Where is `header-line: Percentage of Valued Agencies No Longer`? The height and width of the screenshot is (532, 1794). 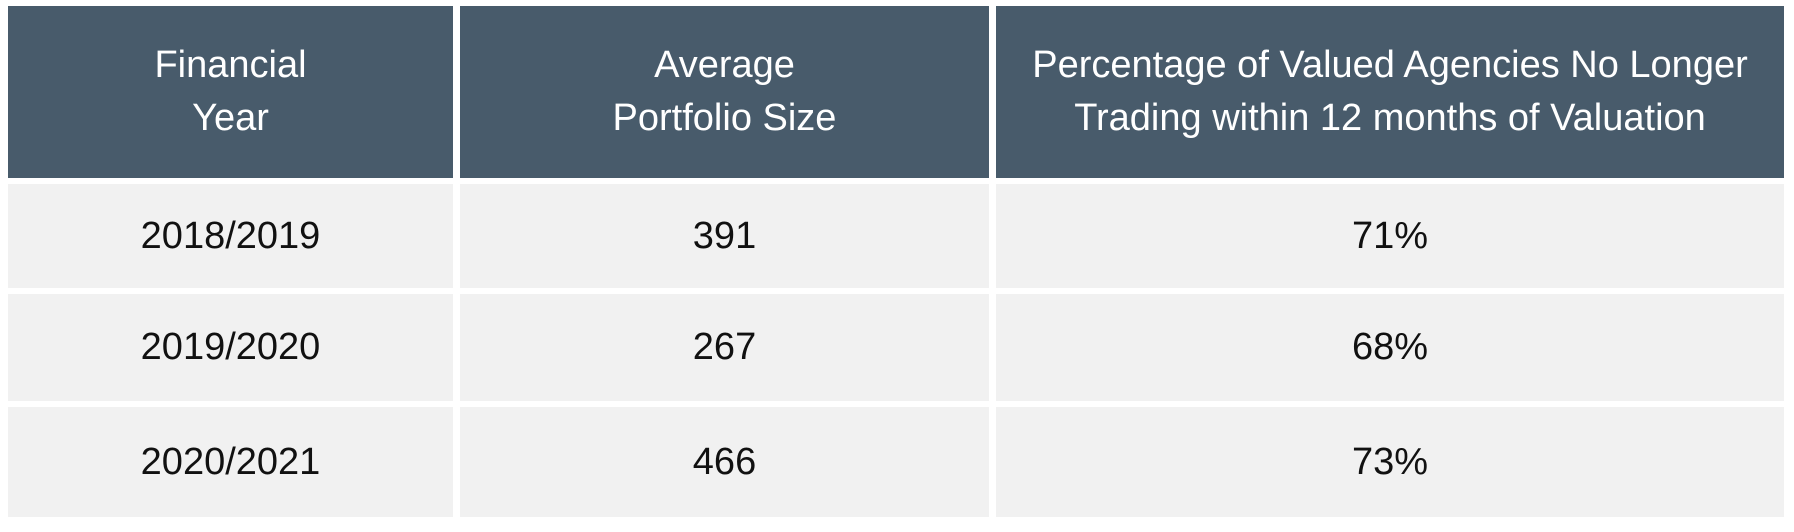 header-line: Percentage of Valued Agencies No Longer is located at coordinates (1390, 65).